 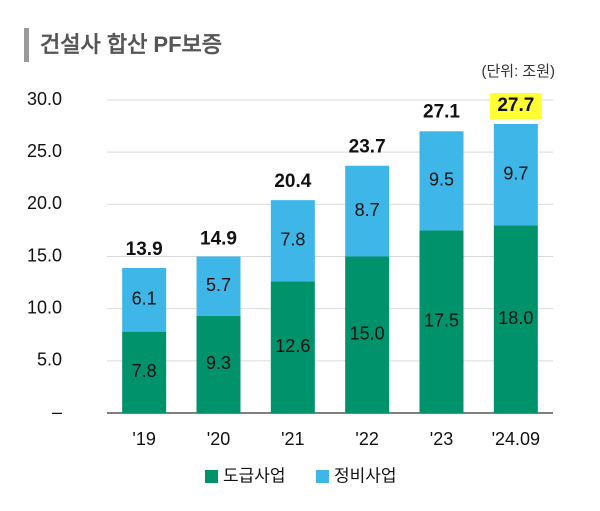 I want to click on x-tick-label: '24.09, so click(x=516, y=439).